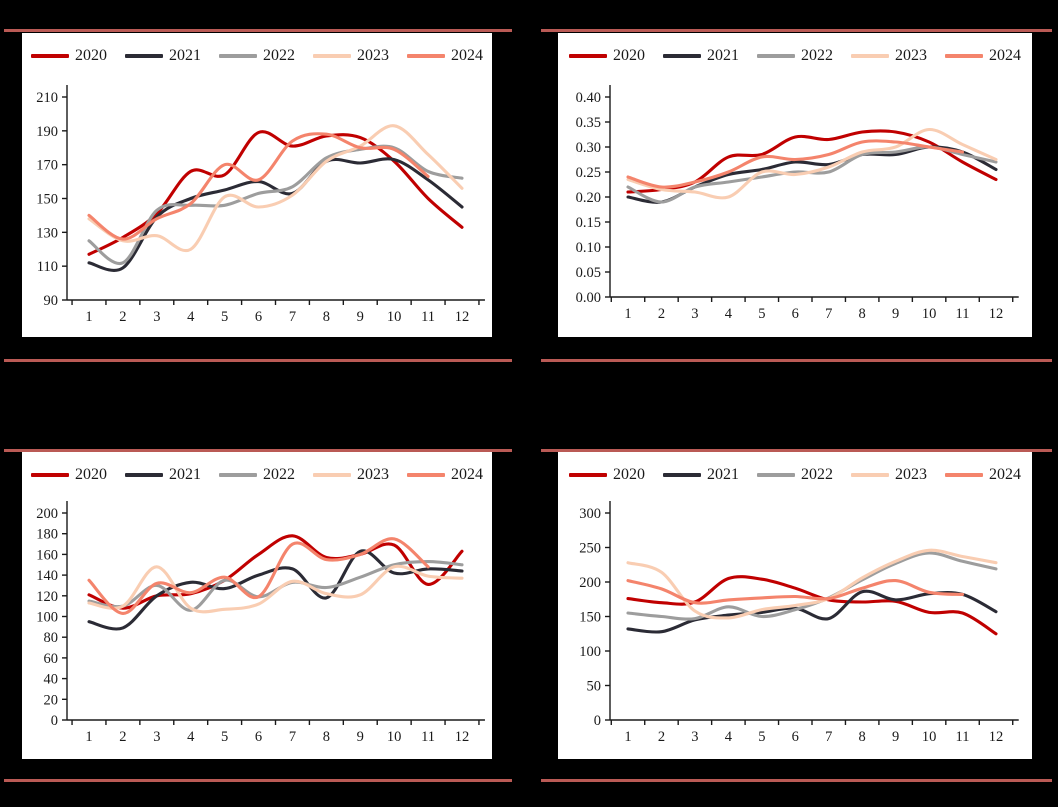  Describe the element at coordinates (51, 301) in the screenshot. I see `y-tick-label: 90` at that location.